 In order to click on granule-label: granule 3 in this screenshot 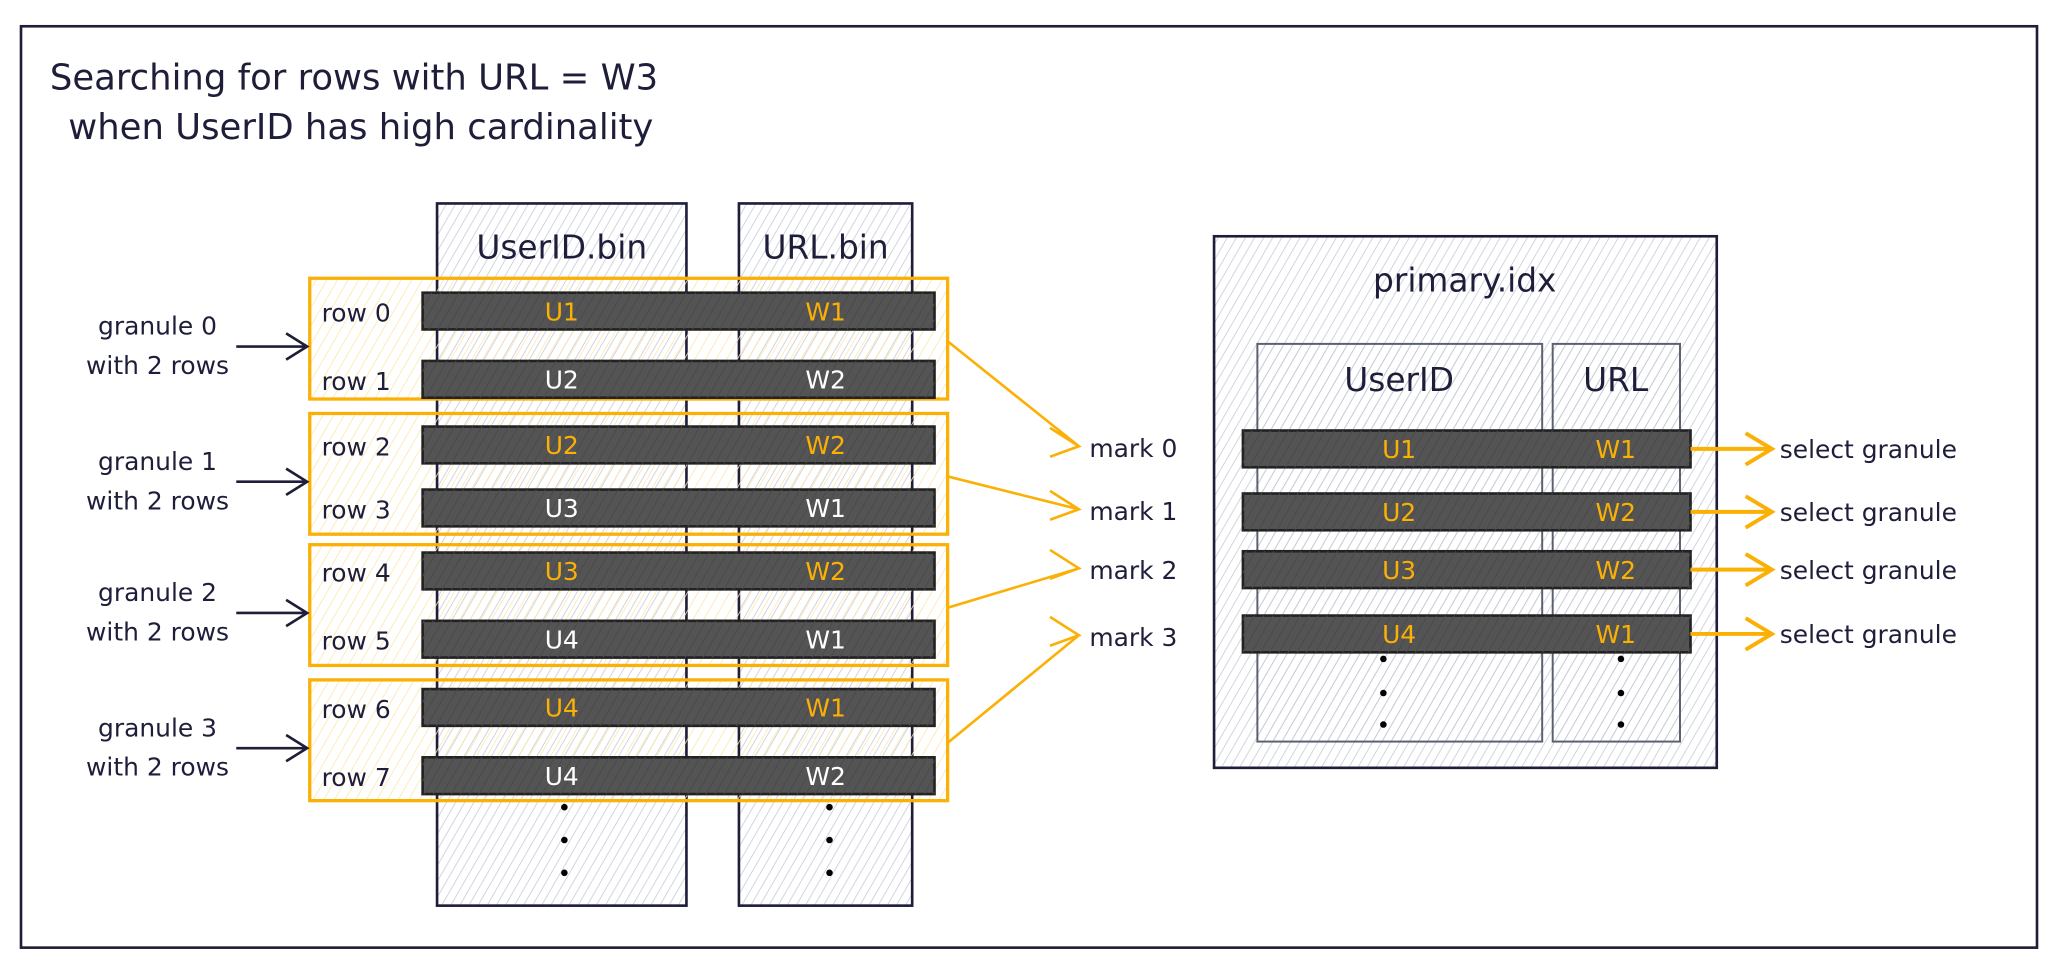, I will do `click(157, 727)`.